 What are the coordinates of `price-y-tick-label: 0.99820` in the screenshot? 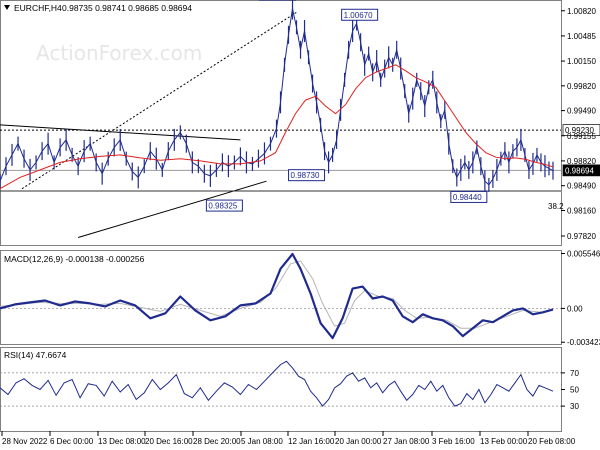 It's located at (581, 86).